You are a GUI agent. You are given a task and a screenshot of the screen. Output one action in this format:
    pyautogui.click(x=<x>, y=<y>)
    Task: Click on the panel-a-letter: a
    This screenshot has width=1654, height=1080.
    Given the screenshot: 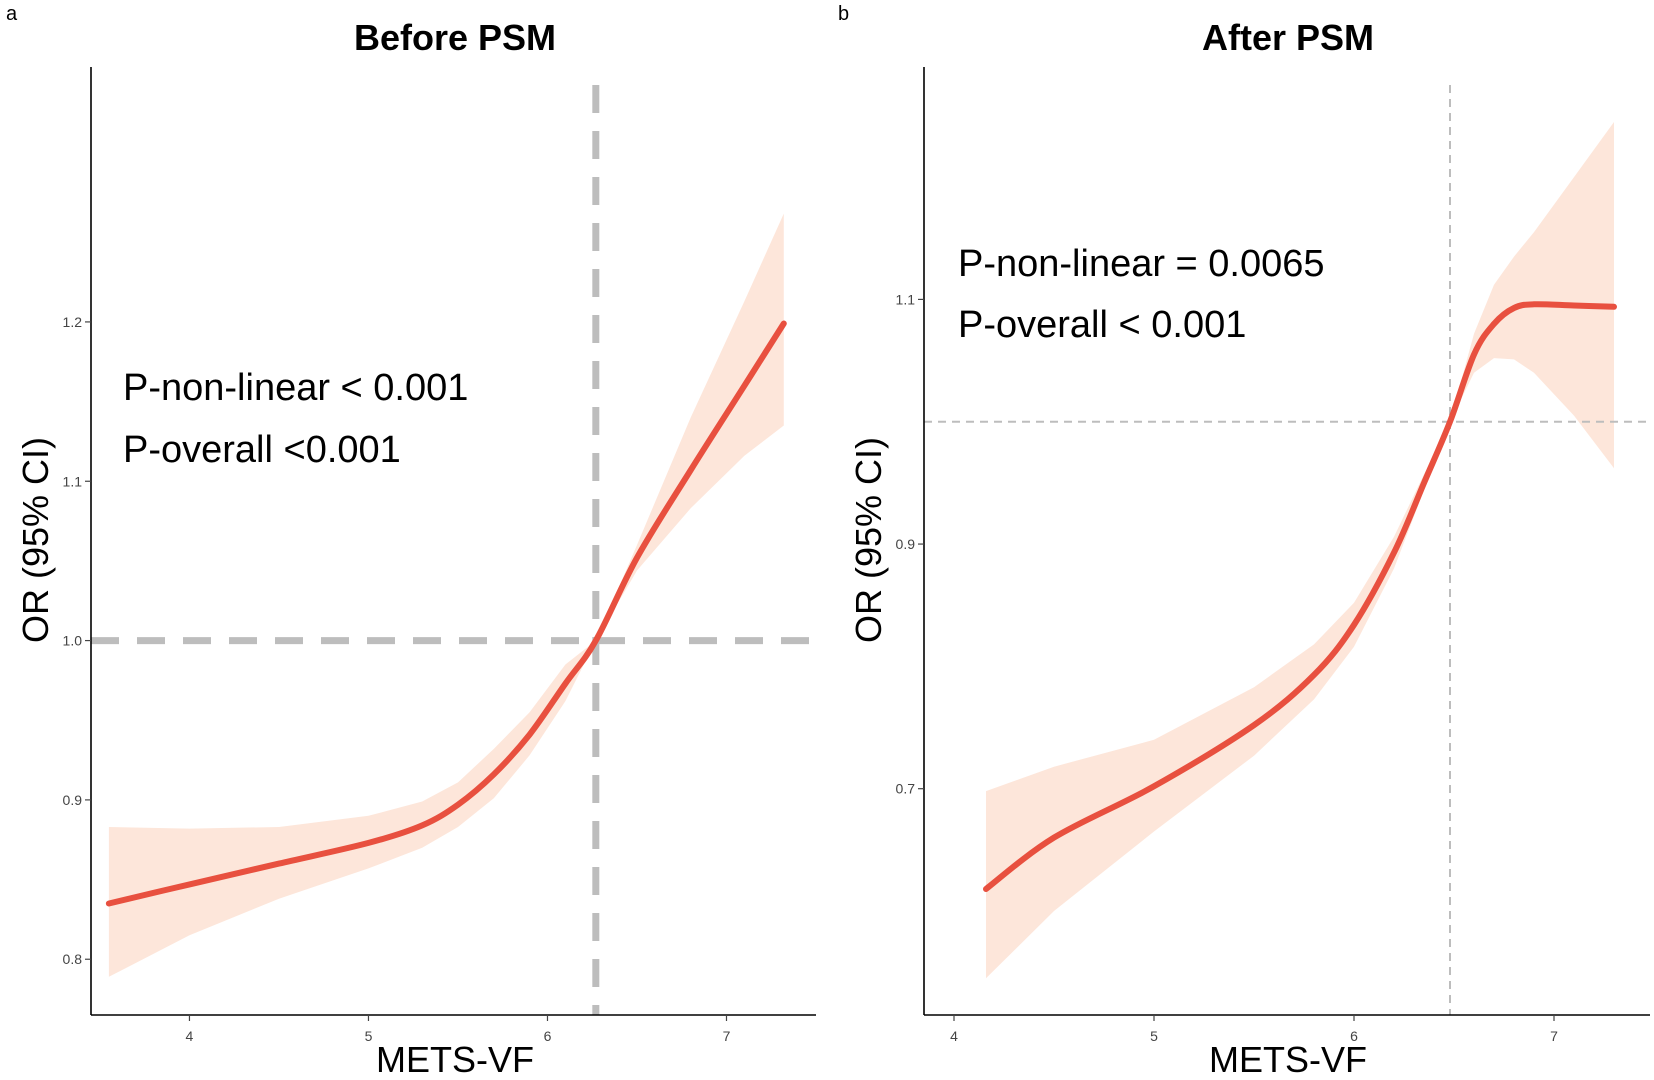 What is the action you would take?
    pyautogui.click(x=12, y=14)
    